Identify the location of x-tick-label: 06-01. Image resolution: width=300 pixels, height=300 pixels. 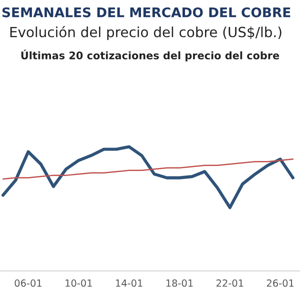
(28, 283).